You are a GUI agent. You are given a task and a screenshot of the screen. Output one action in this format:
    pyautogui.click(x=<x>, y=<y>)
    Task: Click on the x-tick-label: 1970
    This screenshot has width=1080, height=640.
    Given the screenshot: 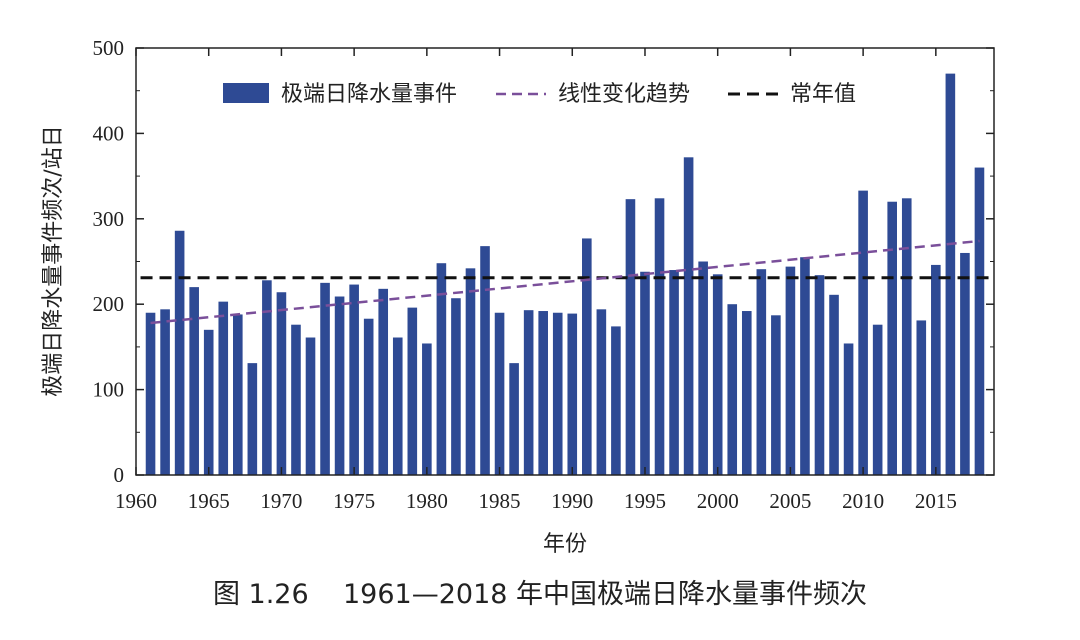 What is the action you would take?
    pyautogui.click(x=281, y=501)
    